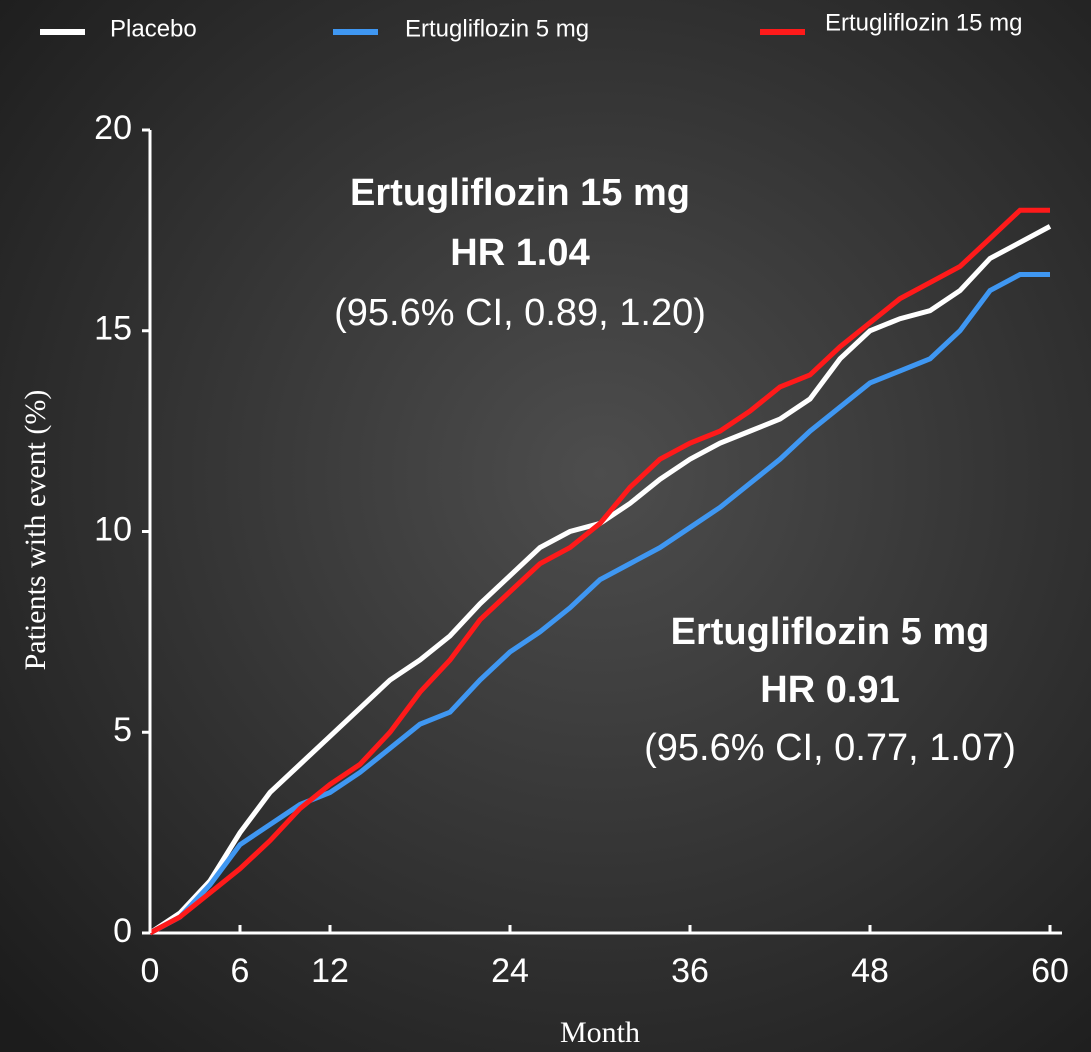 The image size is (1091, 1052). What do you see at coordinates (122, 730) in the screenshot?
I see `y-tick-label: 5` at bounding box center [122, 730].